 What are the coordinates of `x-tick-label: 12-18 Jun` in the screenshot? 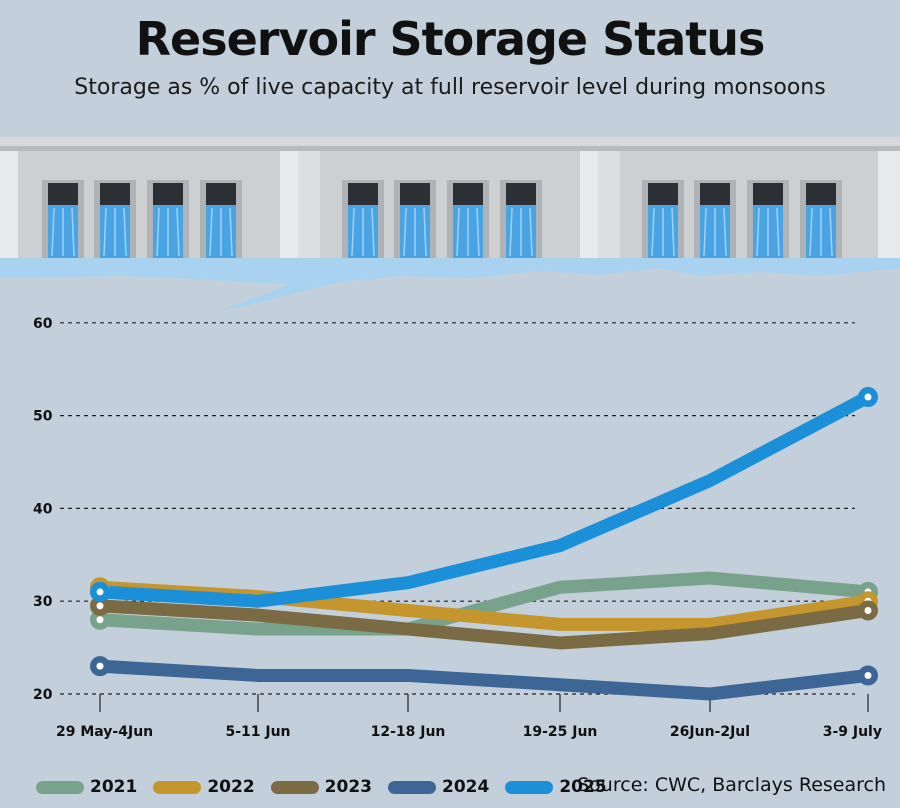 It's located at (408, 732).